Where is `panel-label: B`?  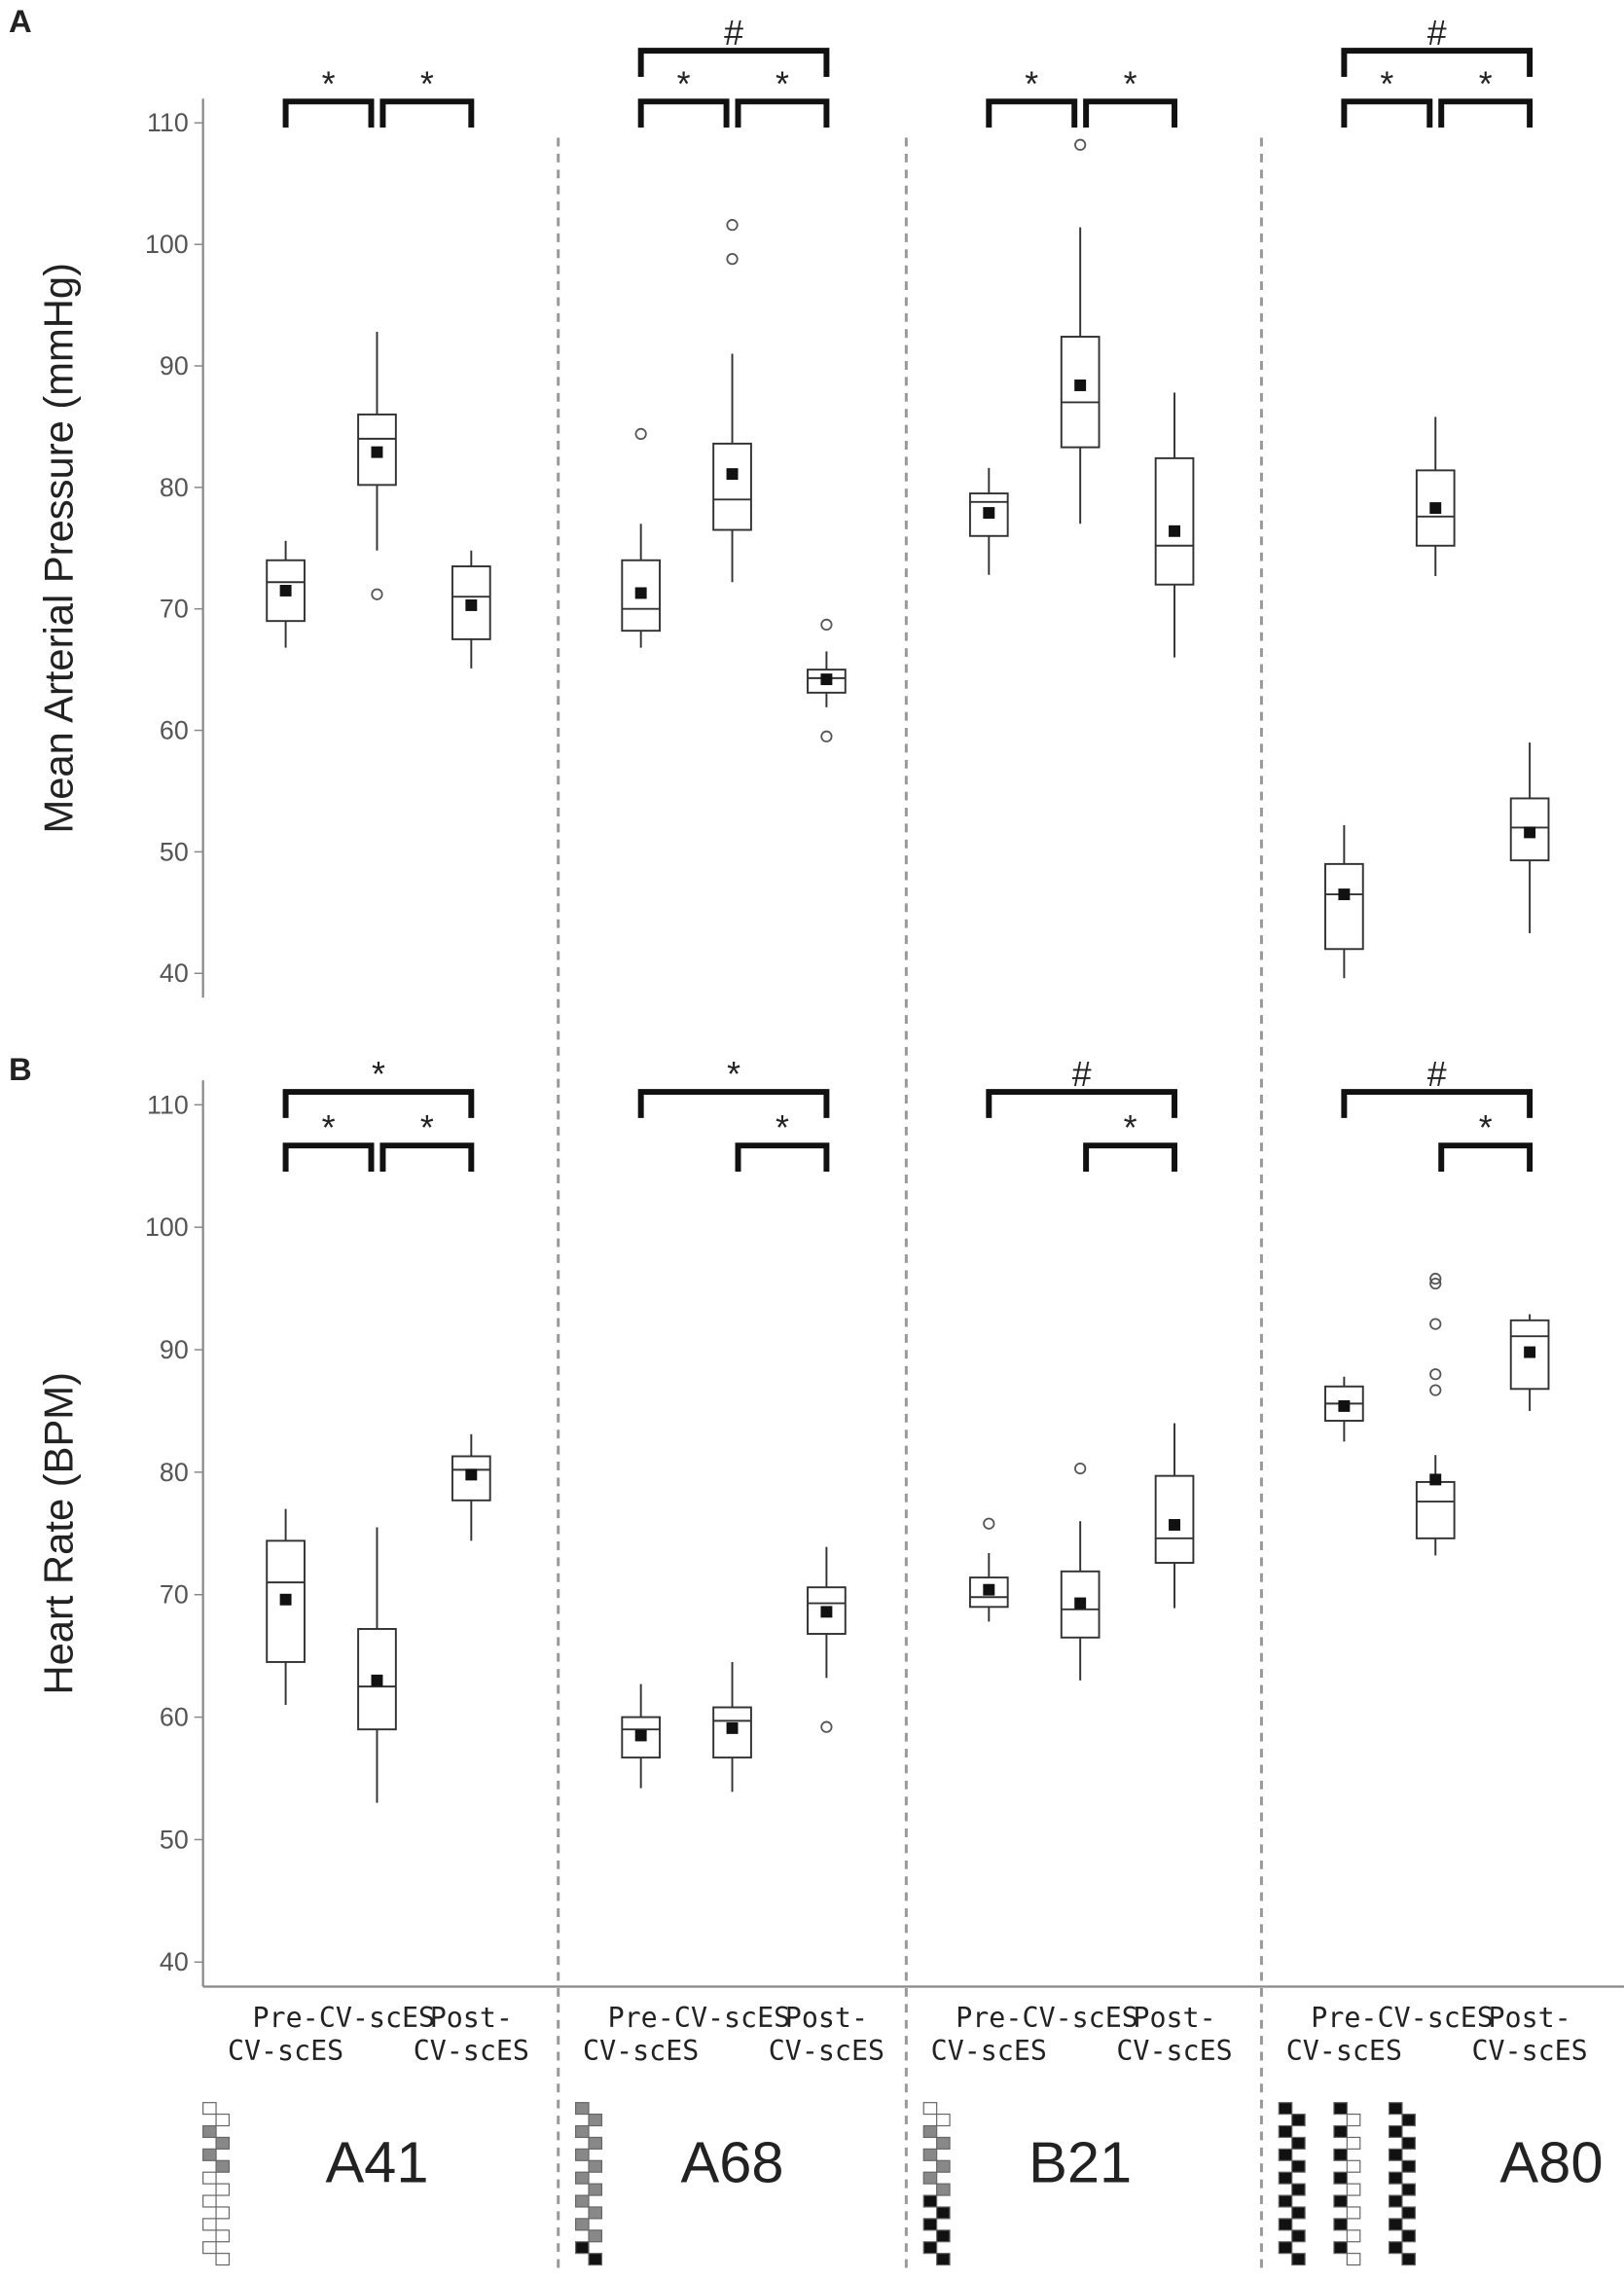 panel-label: B is located at coordinates (20, 1069).